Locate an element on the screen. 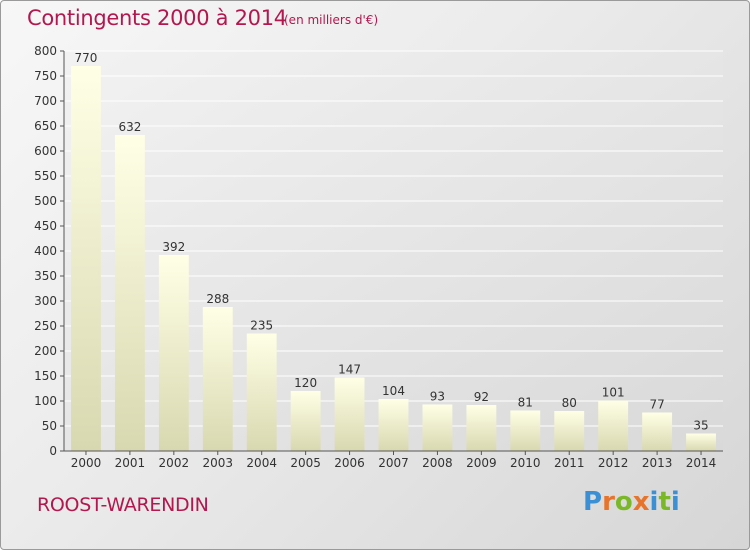  bar-value-label: 101 is located at coordinates (613, 393).